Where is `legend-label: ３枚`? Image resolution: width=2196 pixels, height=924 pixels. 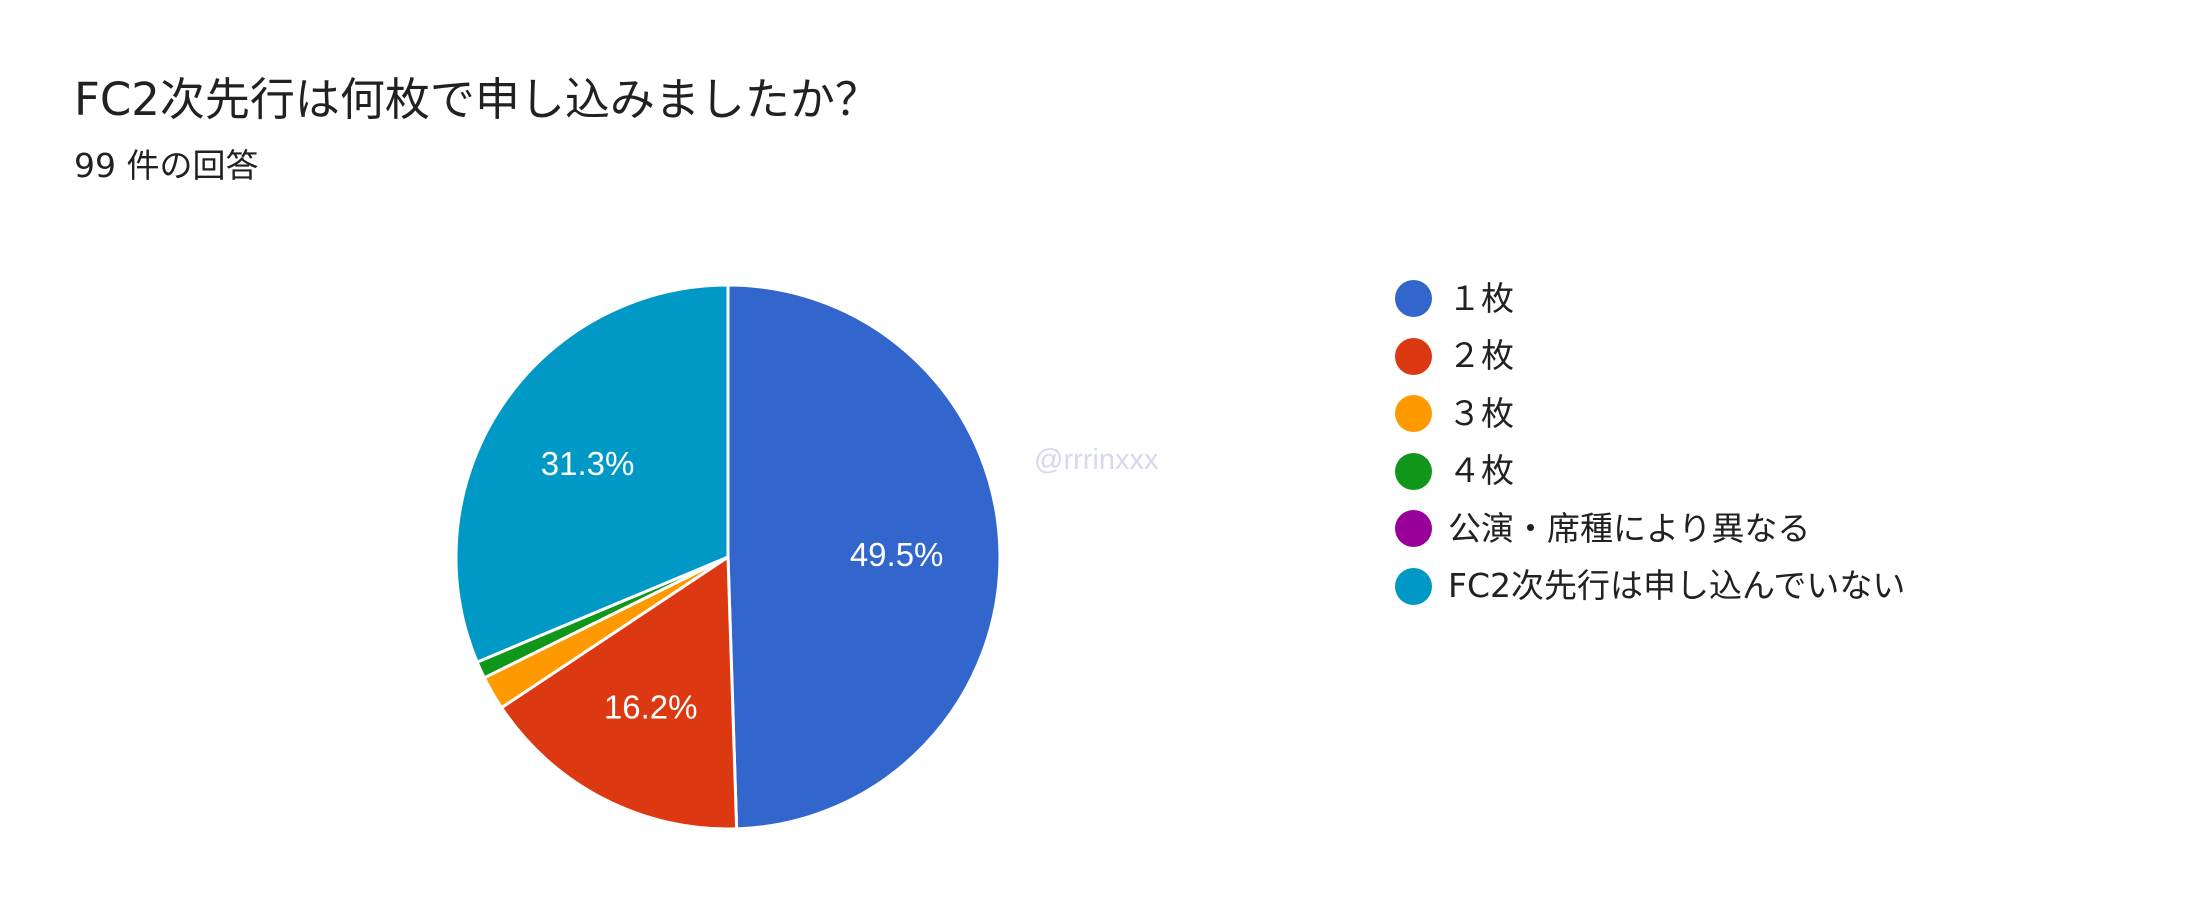
legend-label: ３枚 is located at coordinates (1481, 413).